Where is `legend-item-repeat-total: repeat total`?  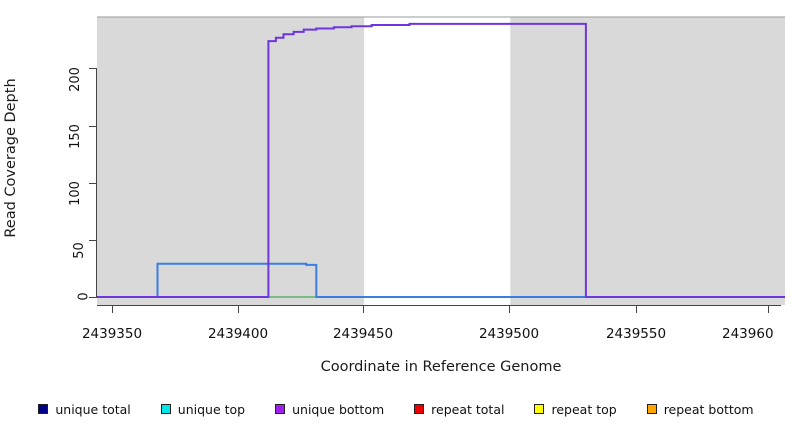 legend-item-repeat-total: repeat total is located at coordinates (459, 409).